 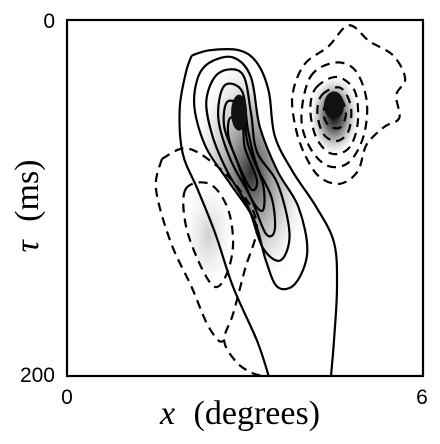 I want to click on x-axis-label: x (degrees), so click(x=239, y=413).